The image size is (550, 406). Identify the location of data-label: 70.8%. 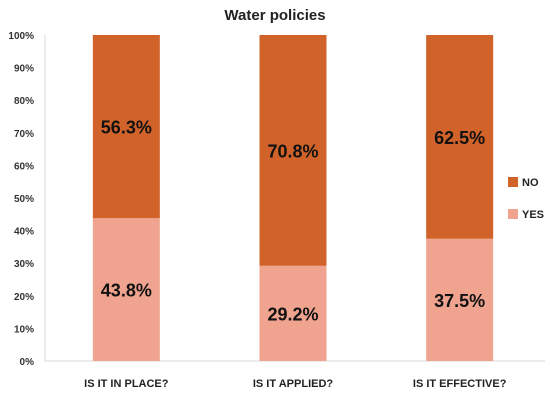
(292, 151).